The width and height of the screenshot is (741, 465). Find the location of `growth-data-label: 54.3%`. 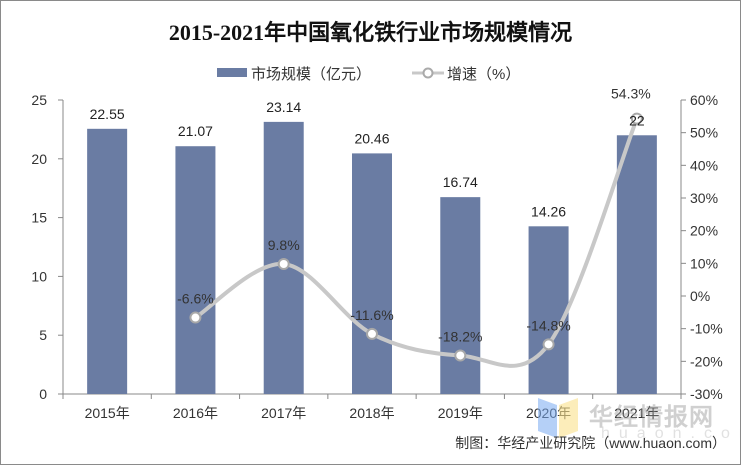

growth-data-label: 54.3% is located at coordinates (631, 94).